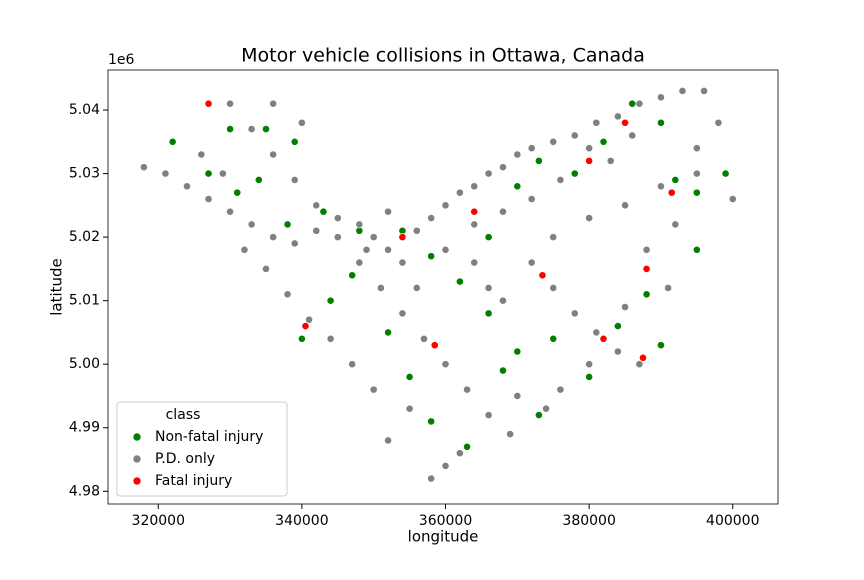 The image size is (864, 580). Describe the element at coordinates (84, 428) in the screenshot. I see `y-tick-label: 4.99` at that location.